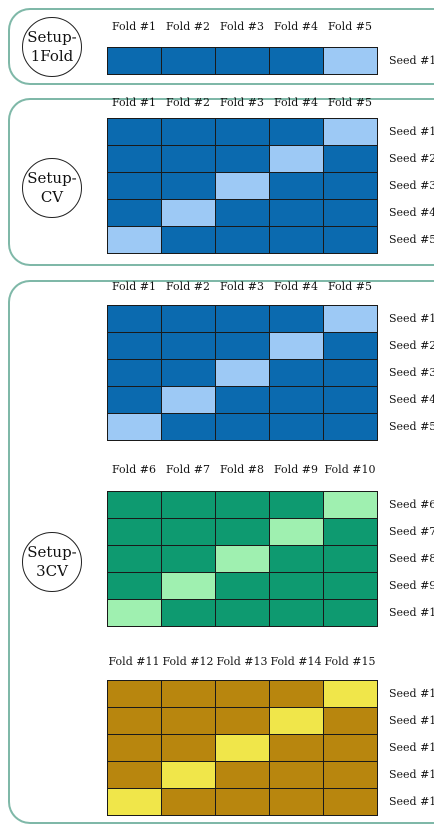 This screenshot has height=829, width=434. I want to click on setup-label-line1: Setup-, so click(52, 37).